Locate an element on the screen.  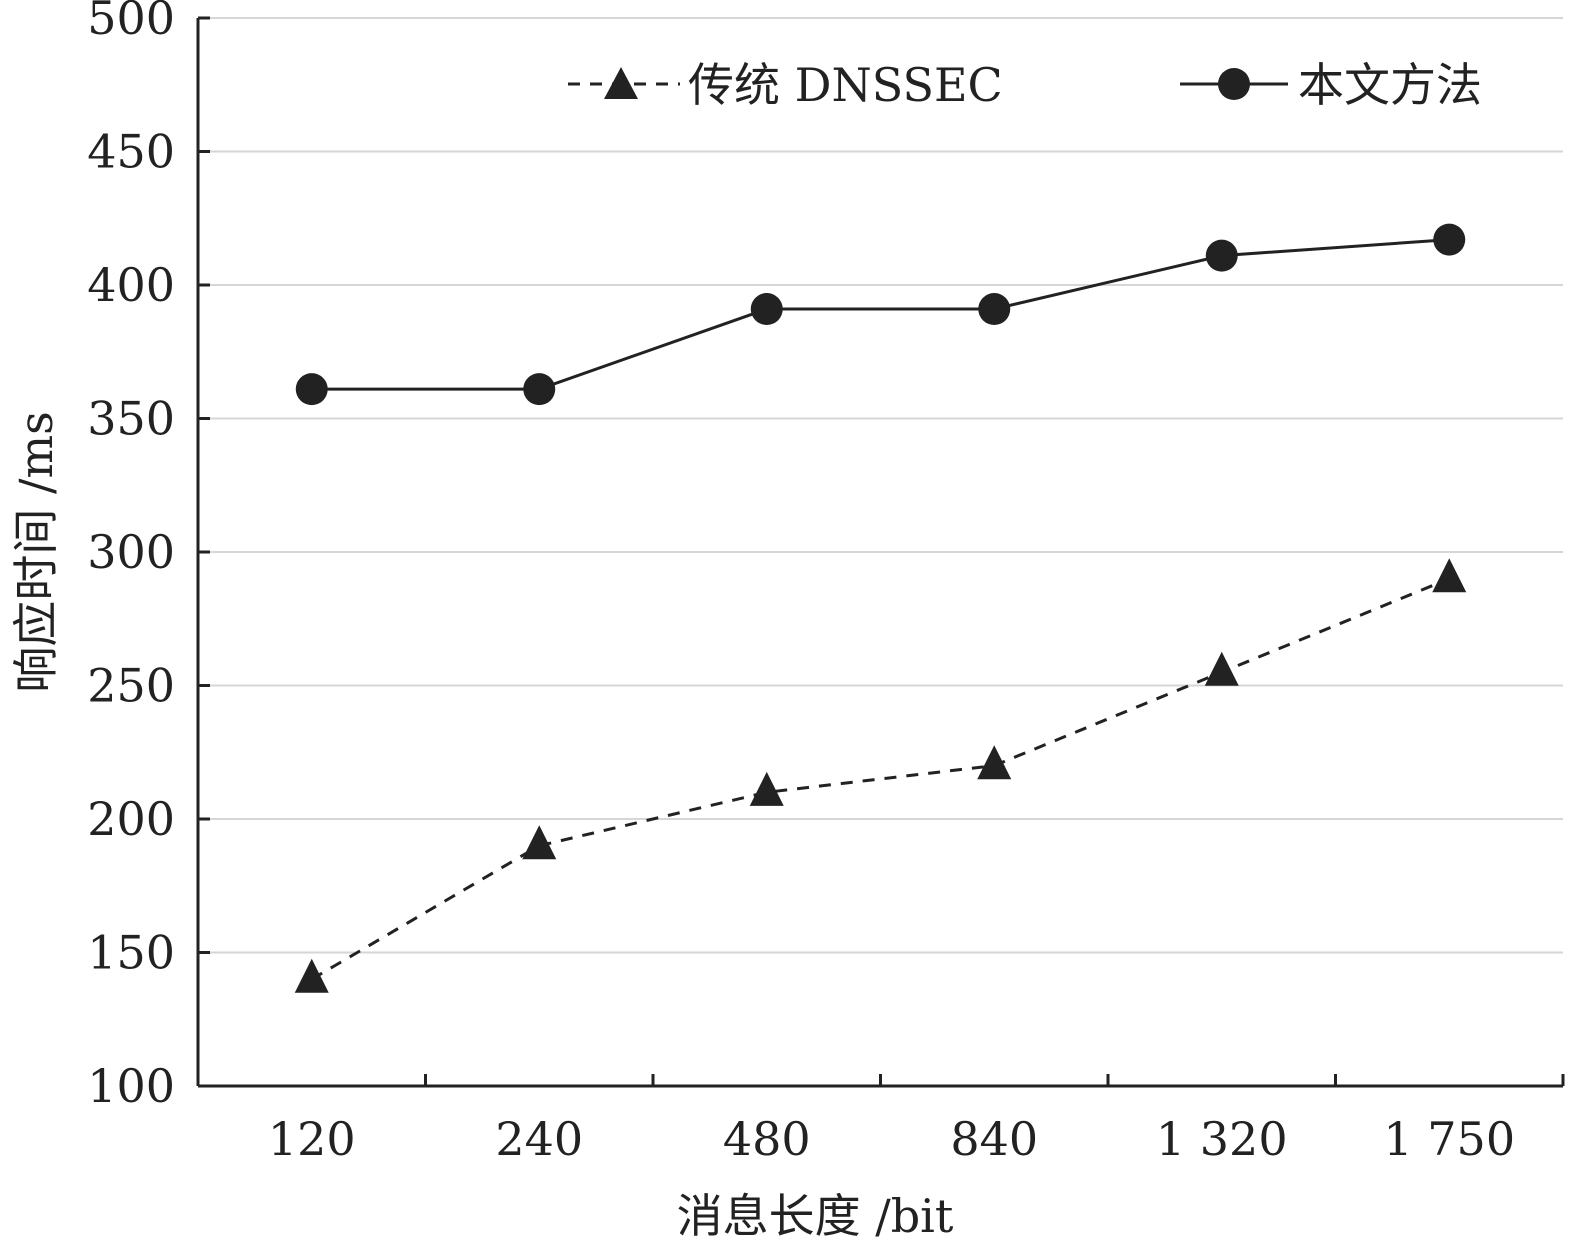
y-axis-ticks: 100 150 200 250 300 350 400 450 500 is located at coordinates (148, 556).